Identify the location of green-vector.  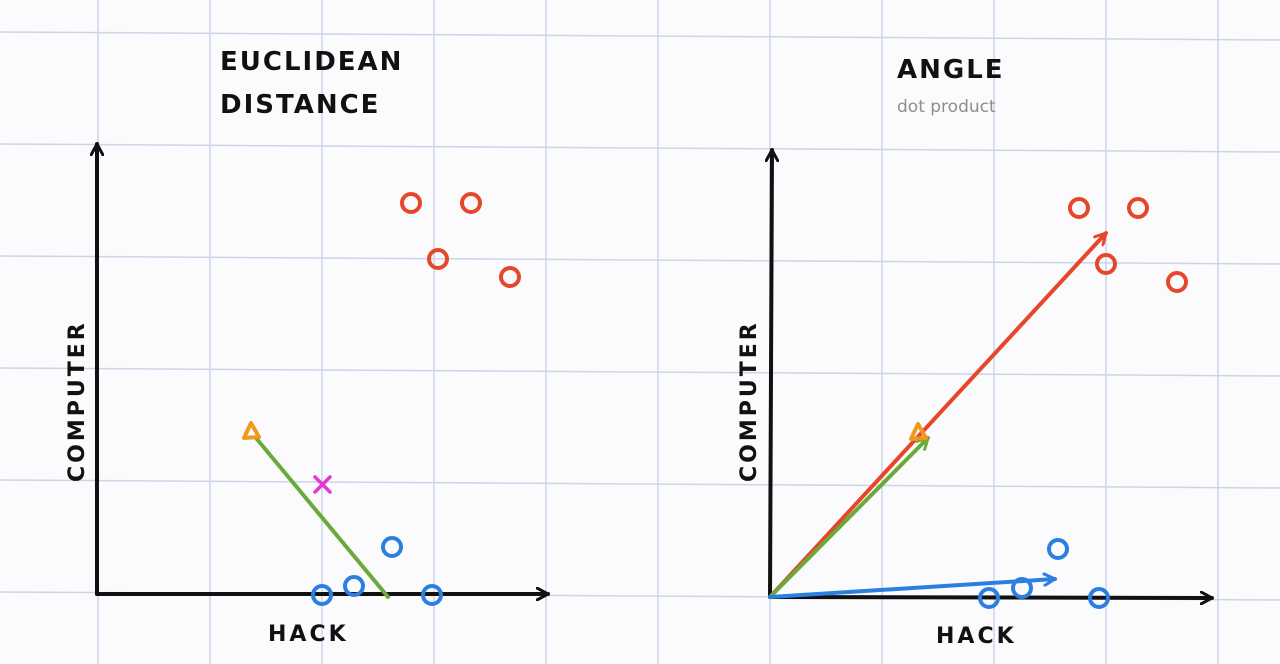
(849, 517).